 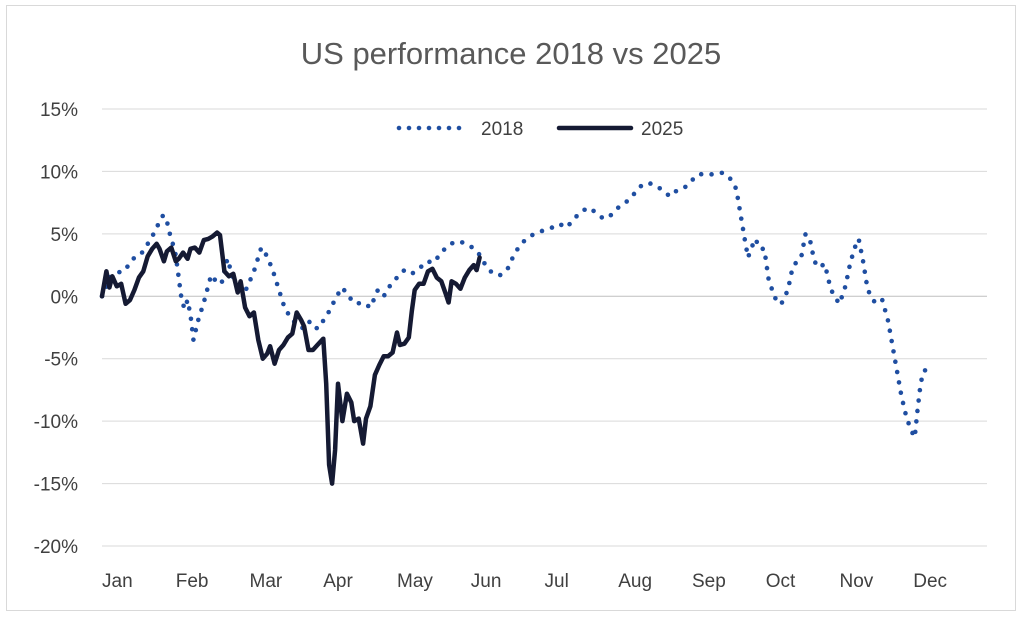 I want to click on x-tick-label: Jul, so click(x=557, y=581).